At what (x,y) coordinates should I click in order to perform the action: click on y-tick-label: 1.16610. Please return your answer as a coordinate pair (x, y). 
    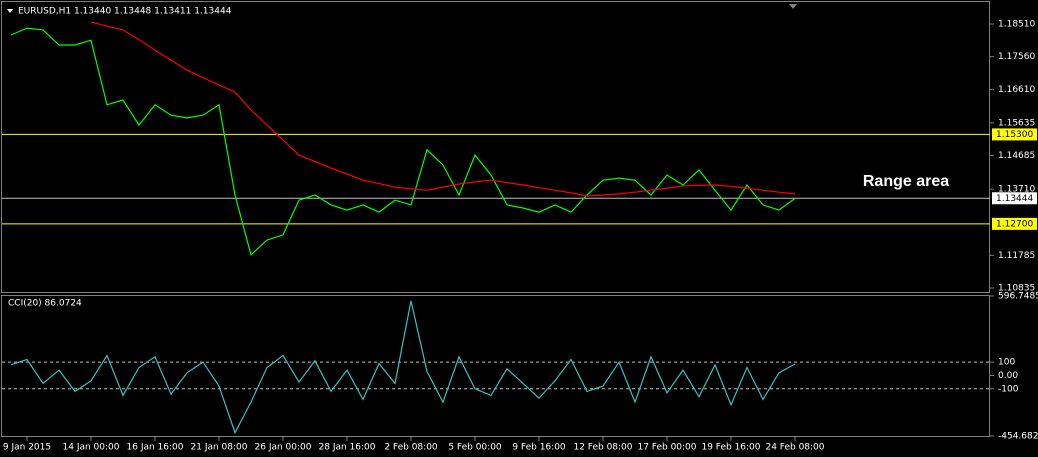
    Looking at the image, I should click on (1016, 90).